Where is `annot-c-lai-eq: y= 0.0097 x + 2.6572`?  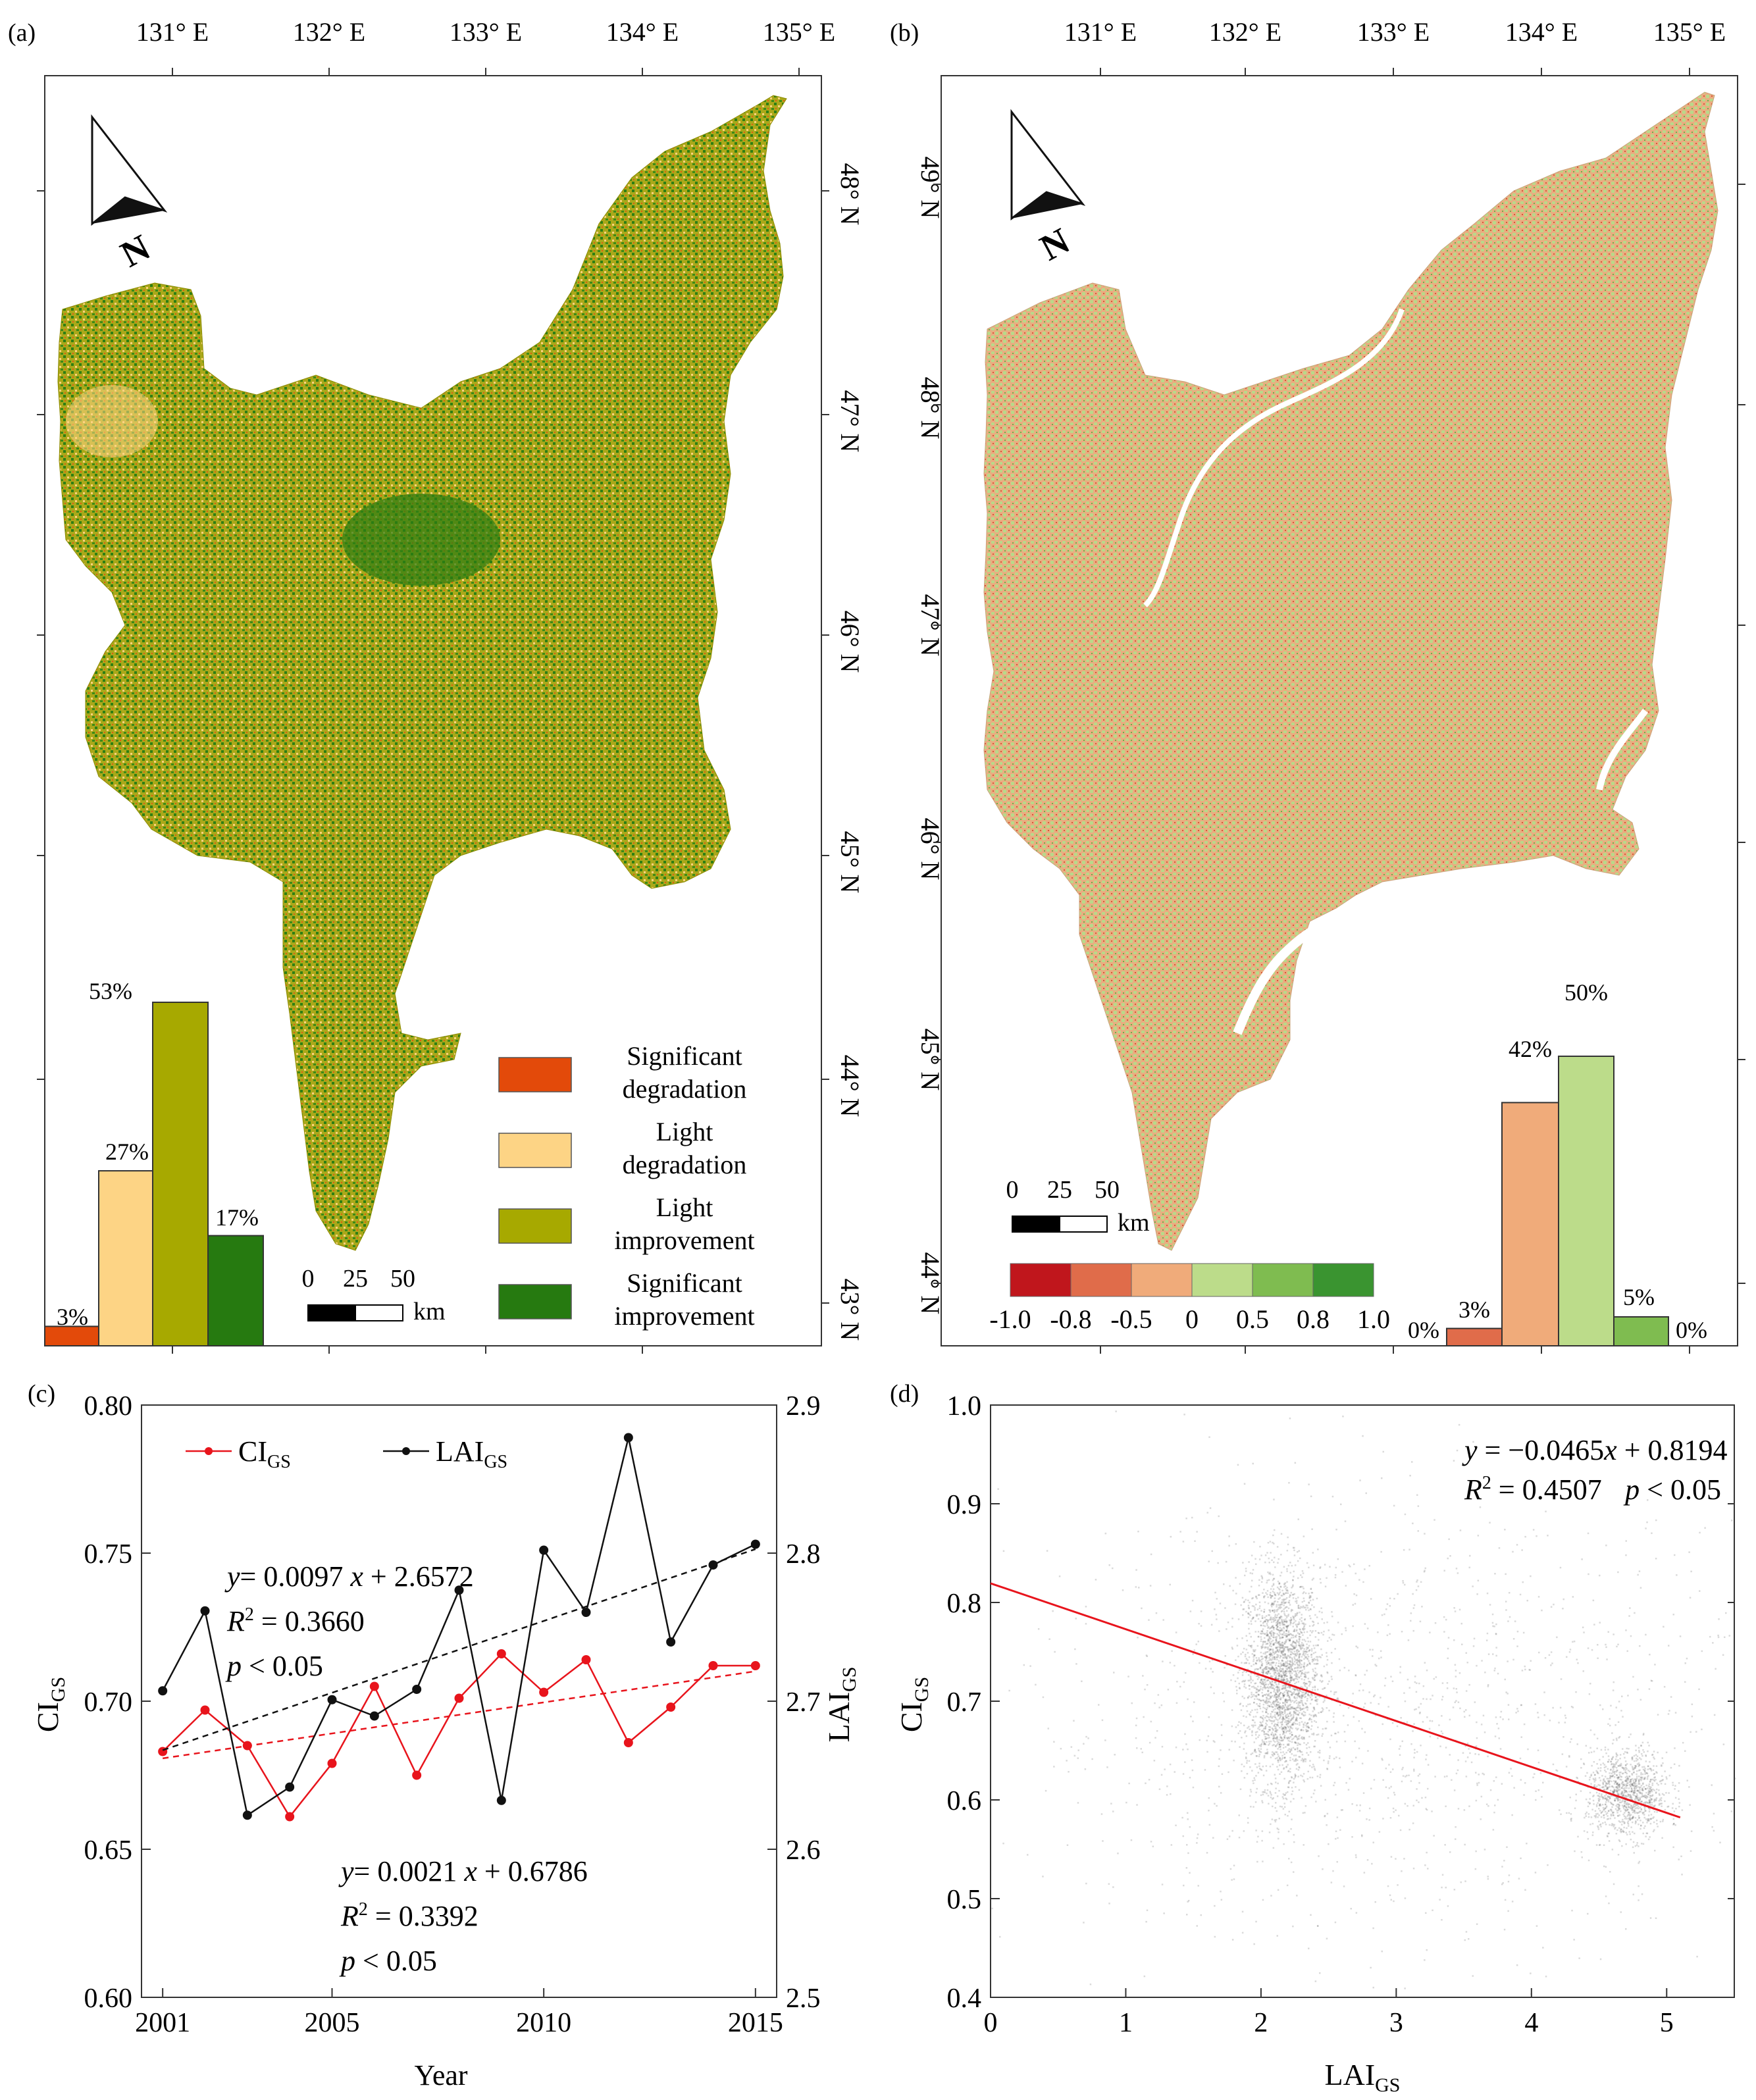
annot-c-lai-eq: y= 0.0097 x + 2.6572 is located at coordinates (349, 1576).